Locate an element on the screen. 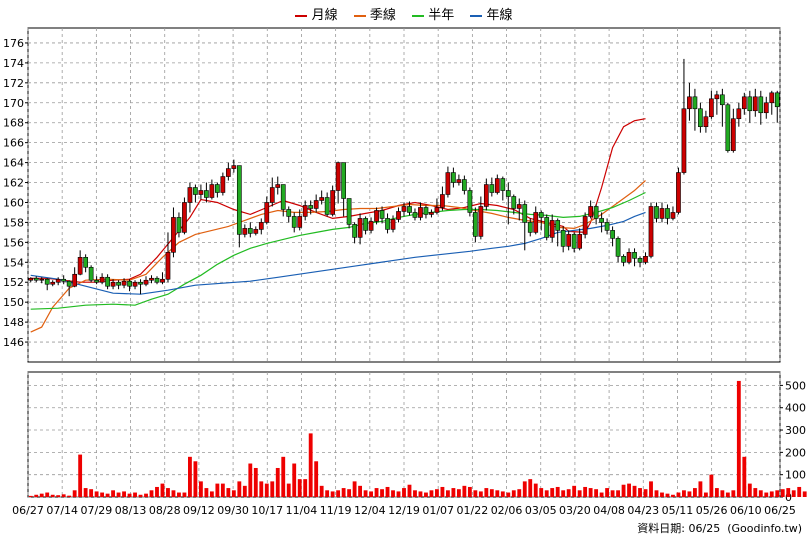 This screenshot has height=540, width=808. price-tick-label: 170 is located at coordinates (13, 103).